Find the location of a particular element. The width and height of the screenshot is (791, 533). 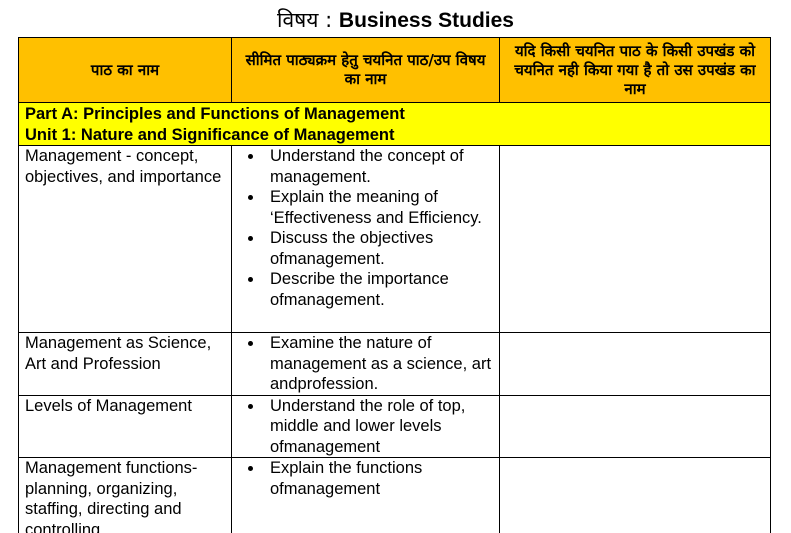

lesson-cell: Levels of Management is located at coordinates (125, 426).